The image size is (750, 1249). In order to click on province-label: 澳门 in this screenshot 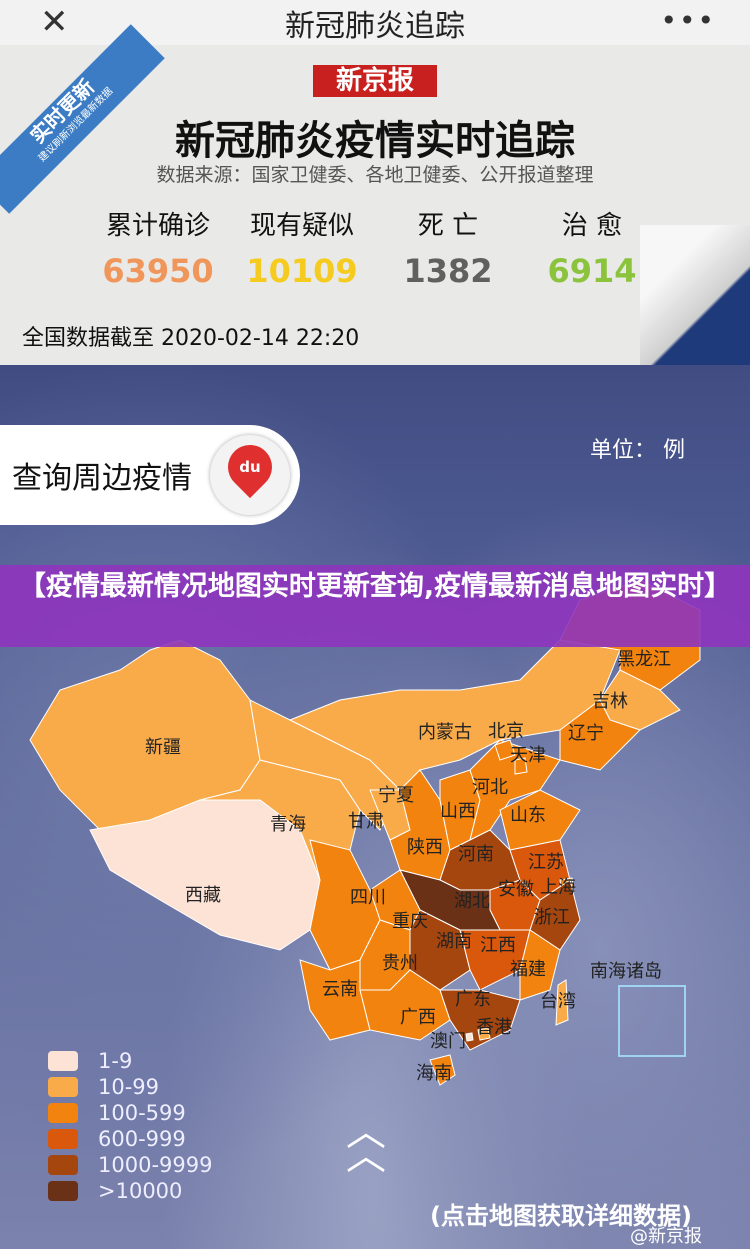, I will do `click(448, 1041)`.